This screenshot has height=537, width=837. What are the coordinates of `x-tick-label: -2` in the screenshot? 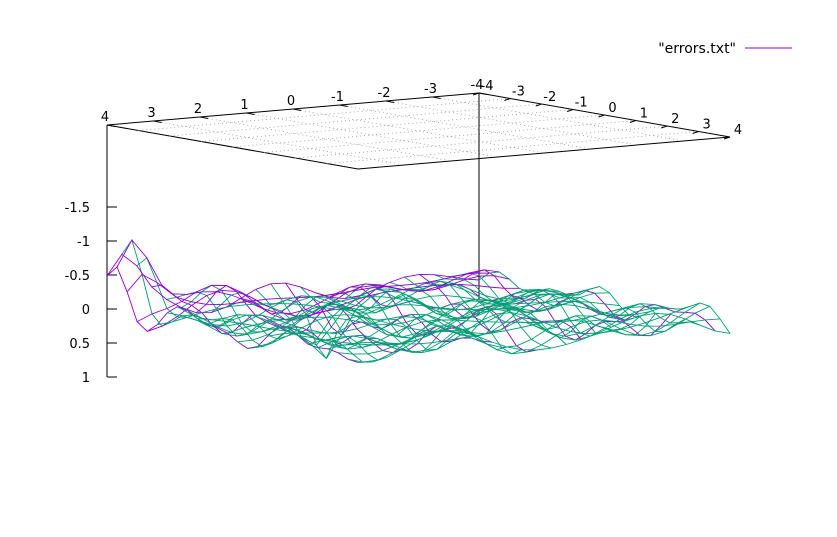 It's located at (549, 97).